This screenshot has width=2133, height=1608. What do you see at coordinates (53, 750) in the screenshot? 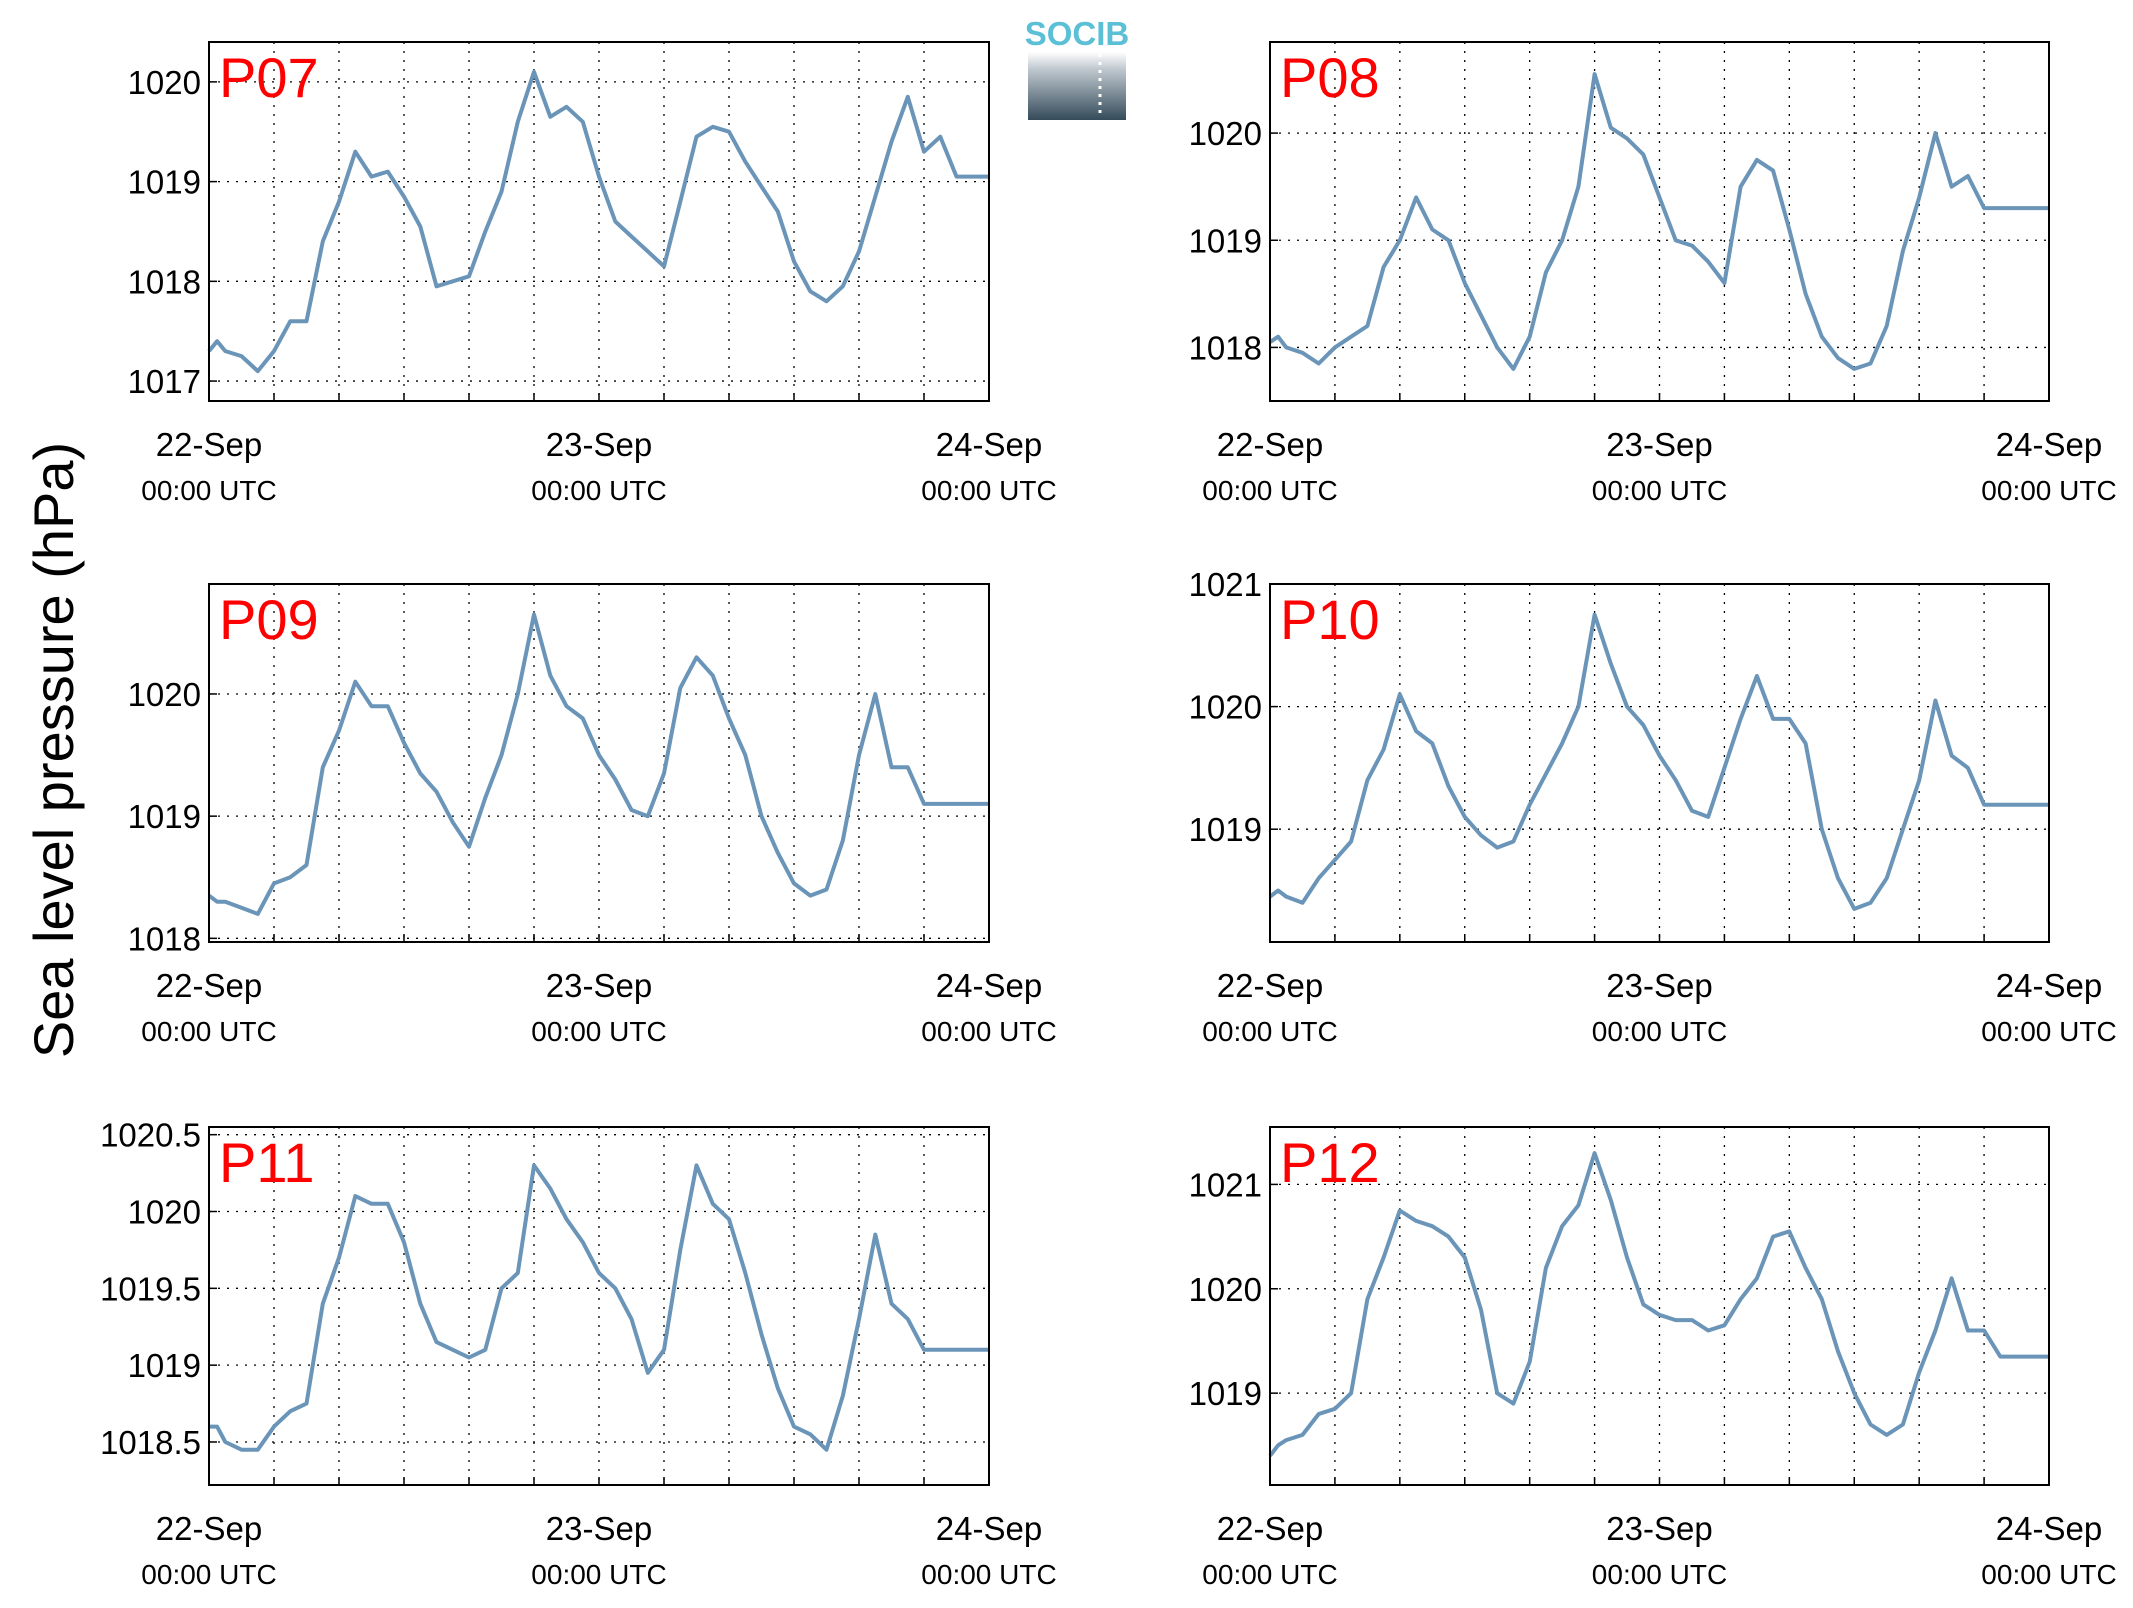
I see `y-axis-label: Sea level pressure (hPa)` at bounding box center [53, 750].